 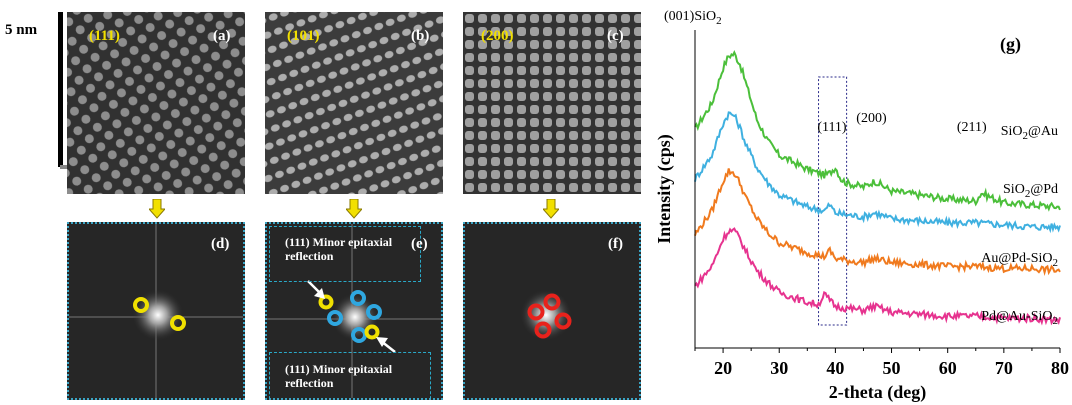 What do you see at coordinates (21, 30) in the screenshot?
I see `scale-bar-label: 5 nm` at bounding box center [21, 30].